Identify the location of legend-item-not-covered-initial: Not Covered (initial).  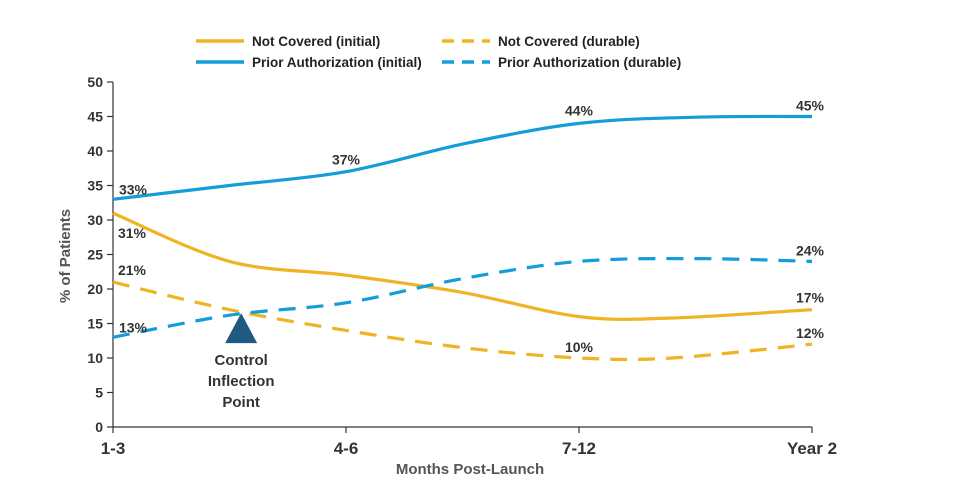
(288, 41).